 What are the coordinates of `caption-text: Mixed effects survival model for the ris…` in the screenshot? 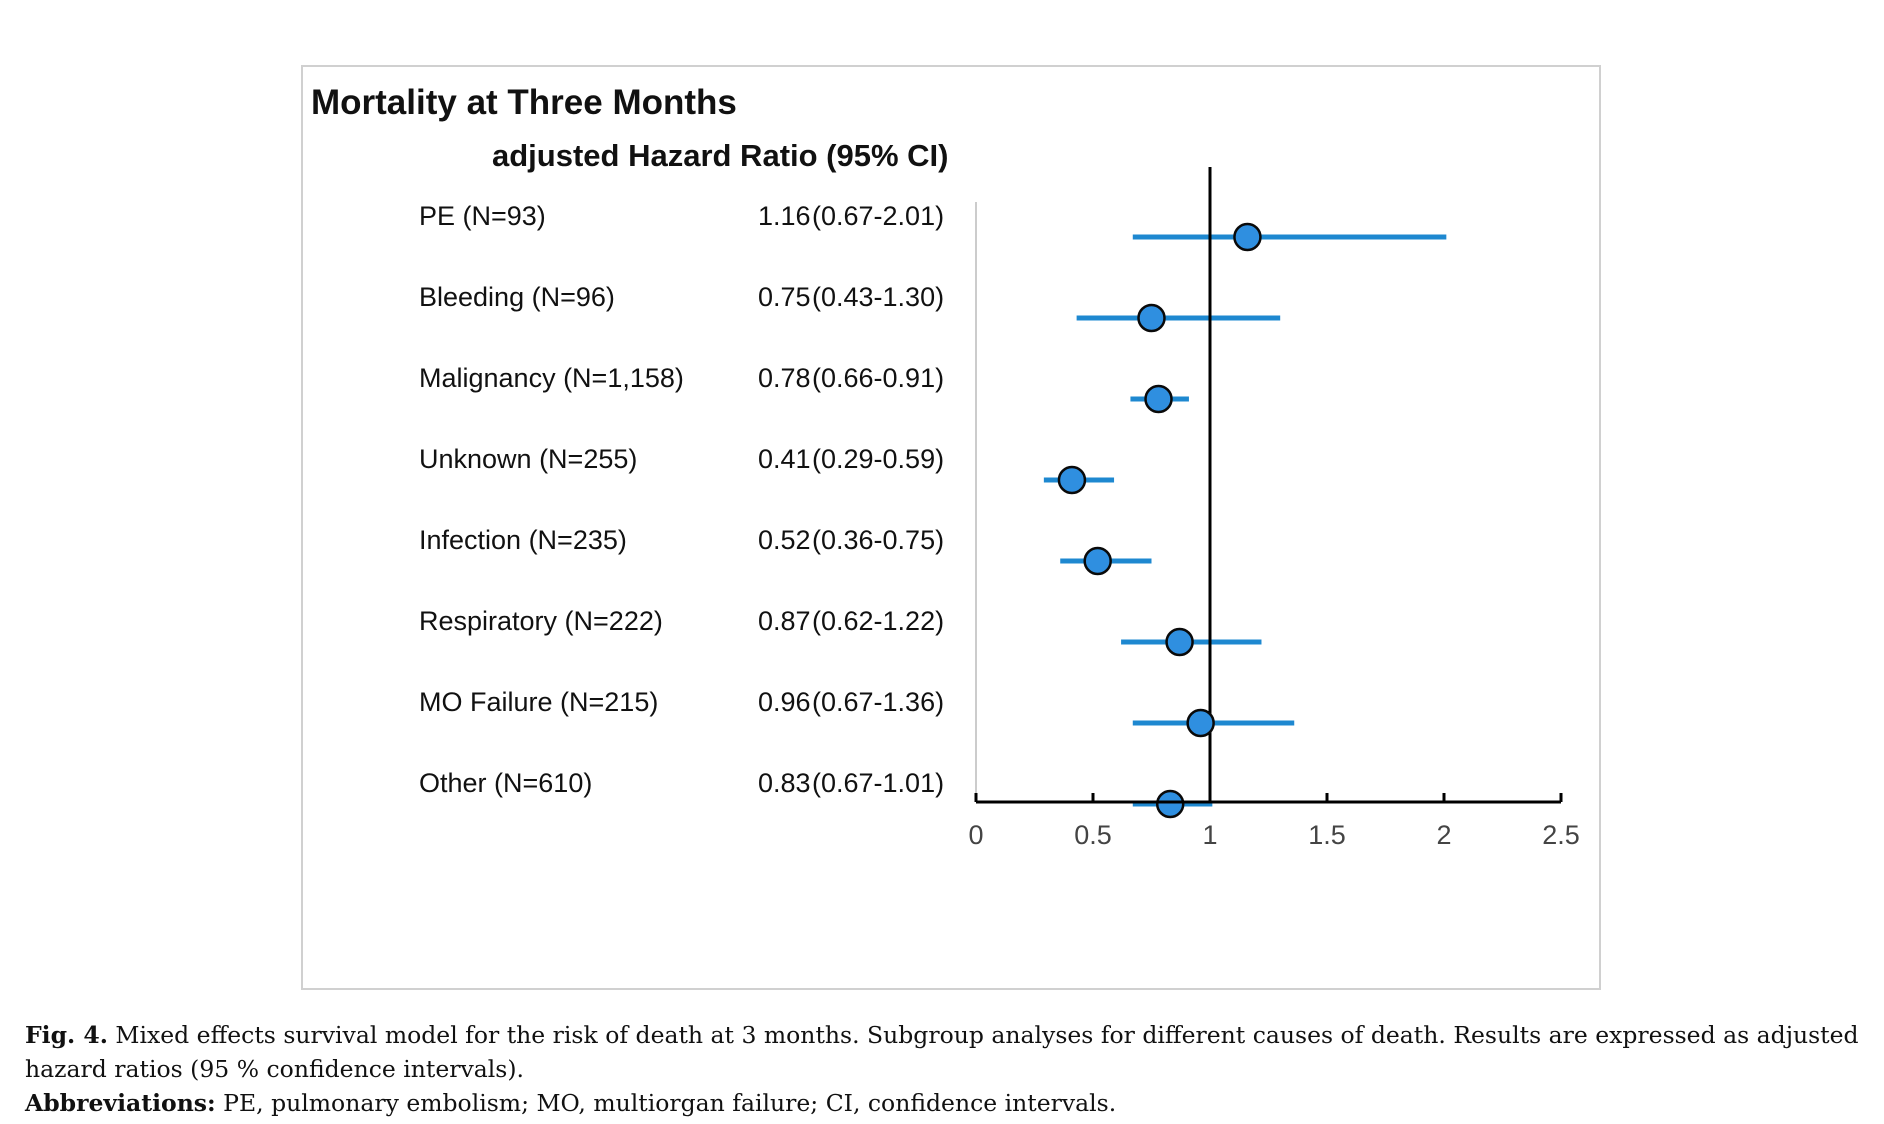 It's located at (942, 1052).